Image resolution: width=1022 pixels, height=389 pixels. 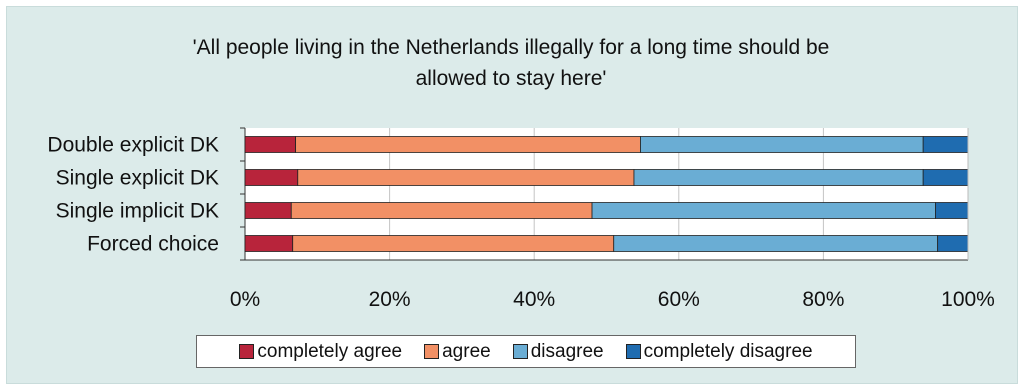 What do you see at coordinates (567, 351) in the screenshot?
I see `legend-label: disagree` at bounding box center [567, 351].